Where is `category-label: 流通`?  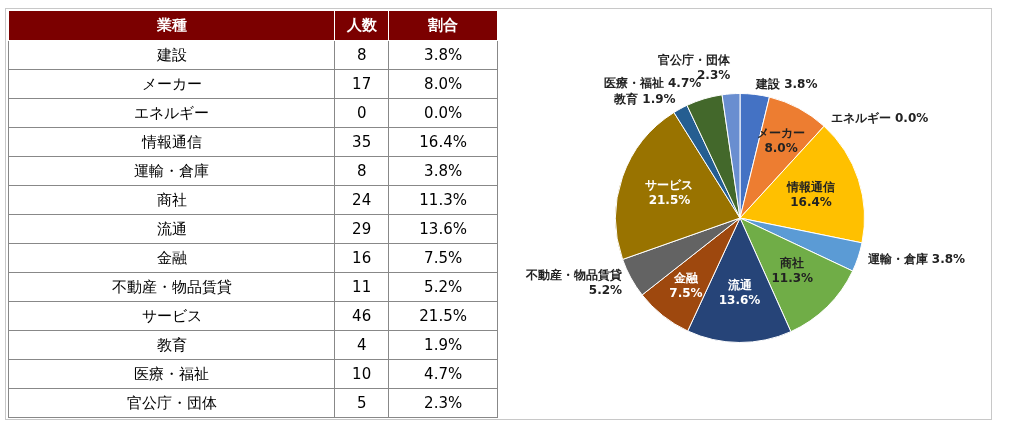
category-label: 流通 is located at coordinates (171, 229).